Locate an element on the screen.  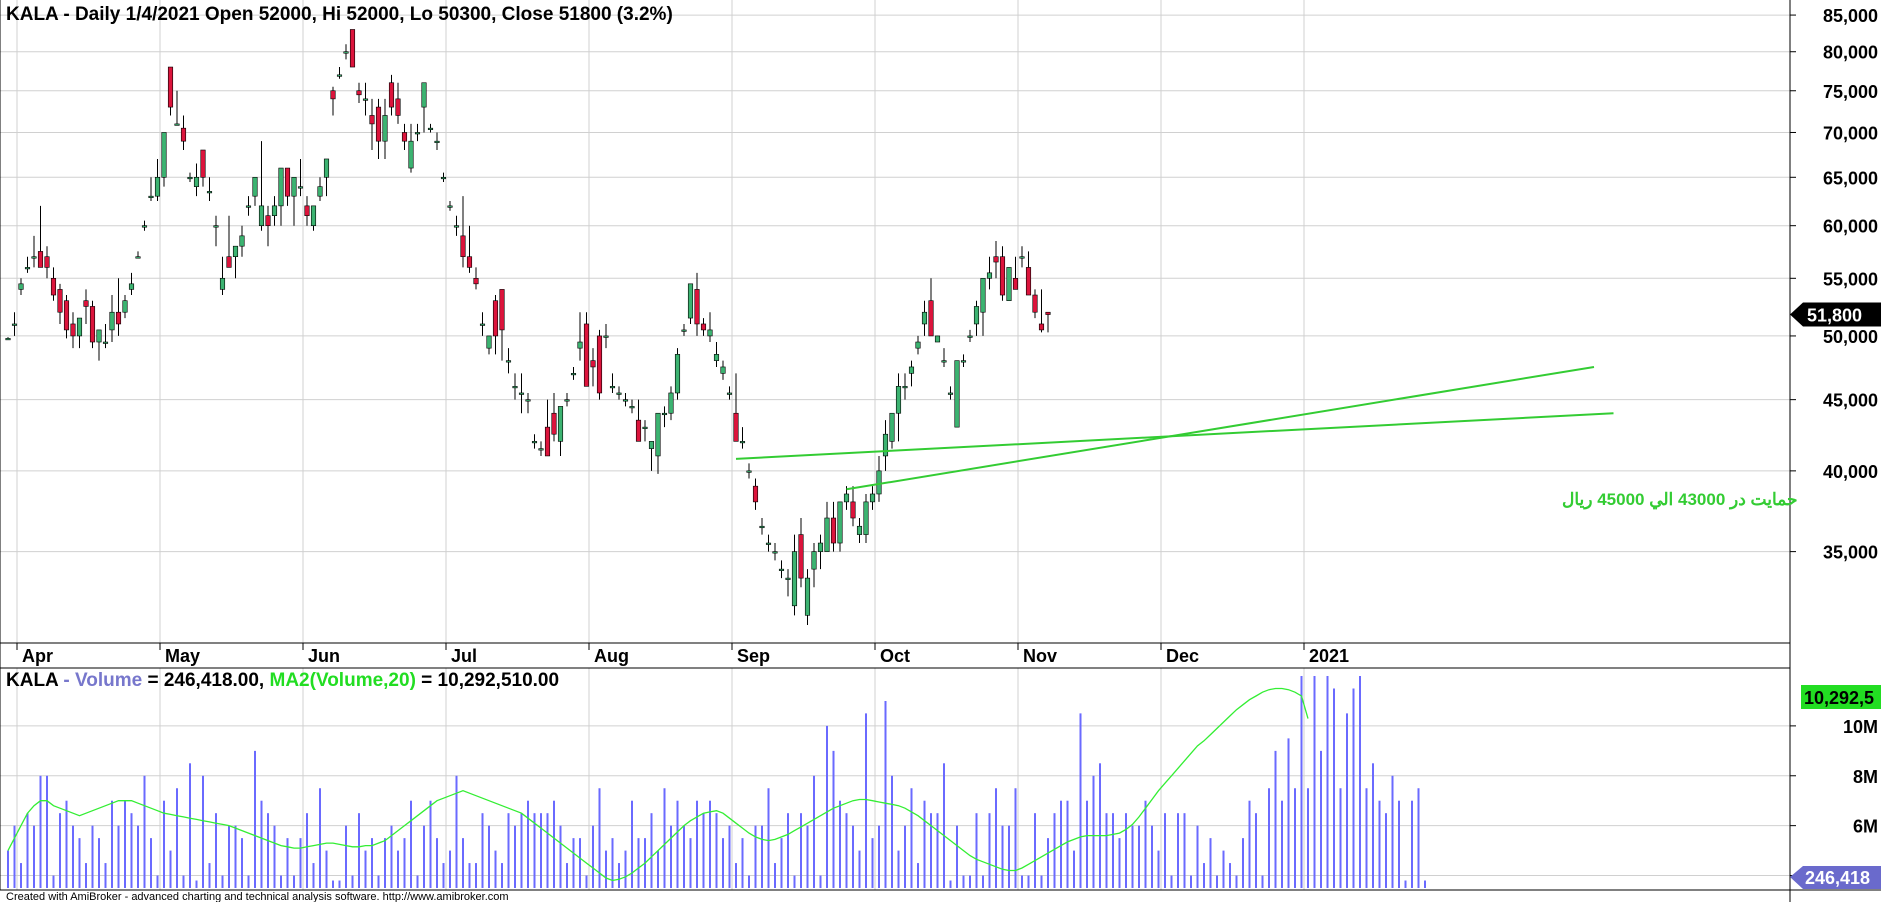
support-line-rising is located at coordinates (1220, 428).